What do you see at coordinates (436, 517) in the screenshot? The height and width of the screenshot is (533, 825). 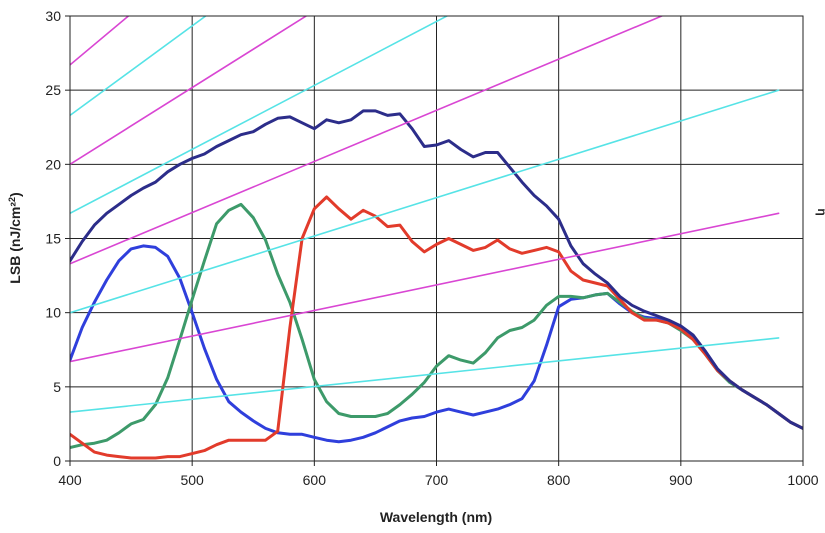 I see `x-axis-title: Wavelength (nm)` at bounding box center [436, 517].